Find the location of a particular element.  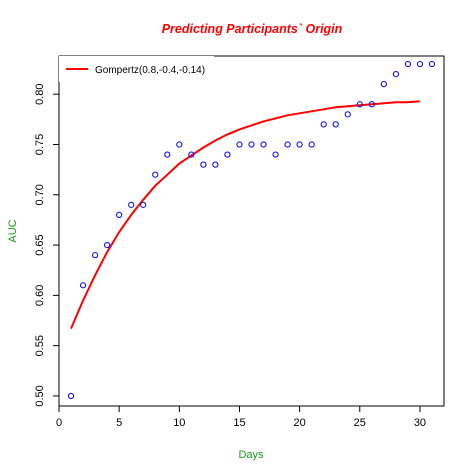

x-tick-label: 15 is located at coordinates (239, 423).